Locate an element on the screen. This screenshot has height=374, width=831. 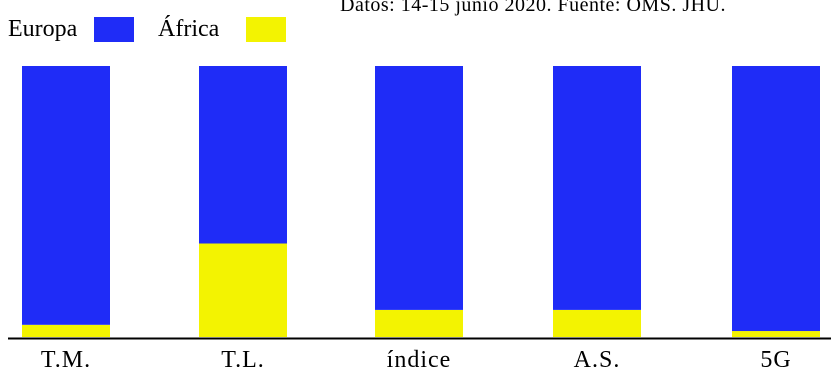
x-tick-label-3: A.S. is located at coordinates (597, 360).